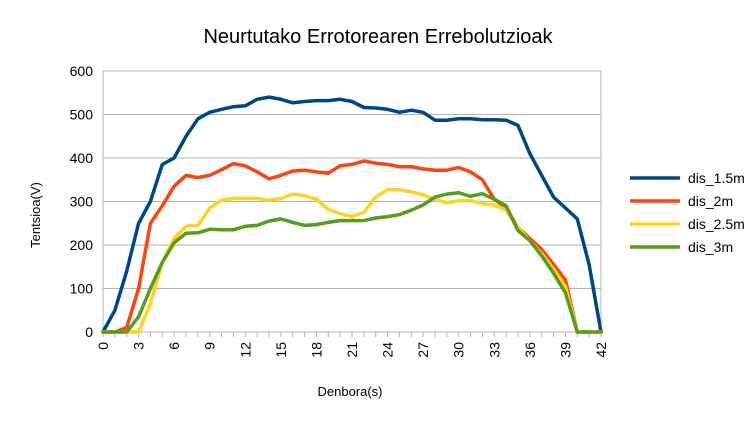  I want to click on x-tick-label: 6, so click(174, 346).